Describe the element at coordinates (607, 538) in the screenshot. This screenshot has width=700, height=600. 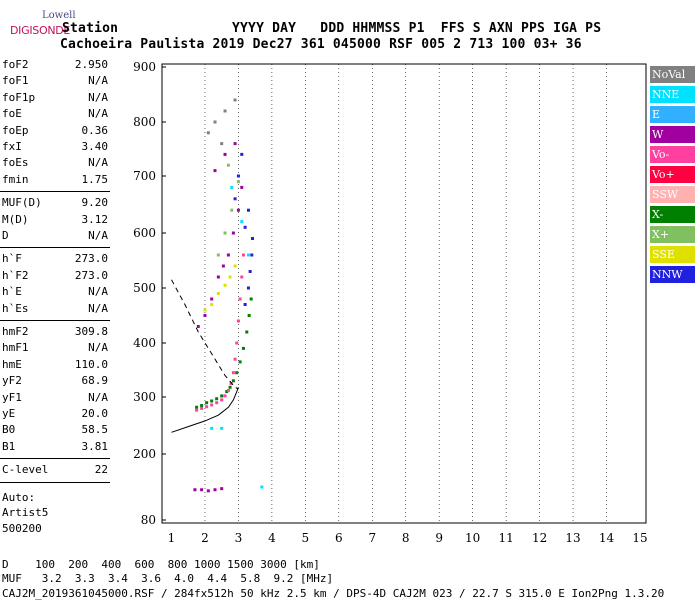
I see `x-tick-label: 14` at that location.